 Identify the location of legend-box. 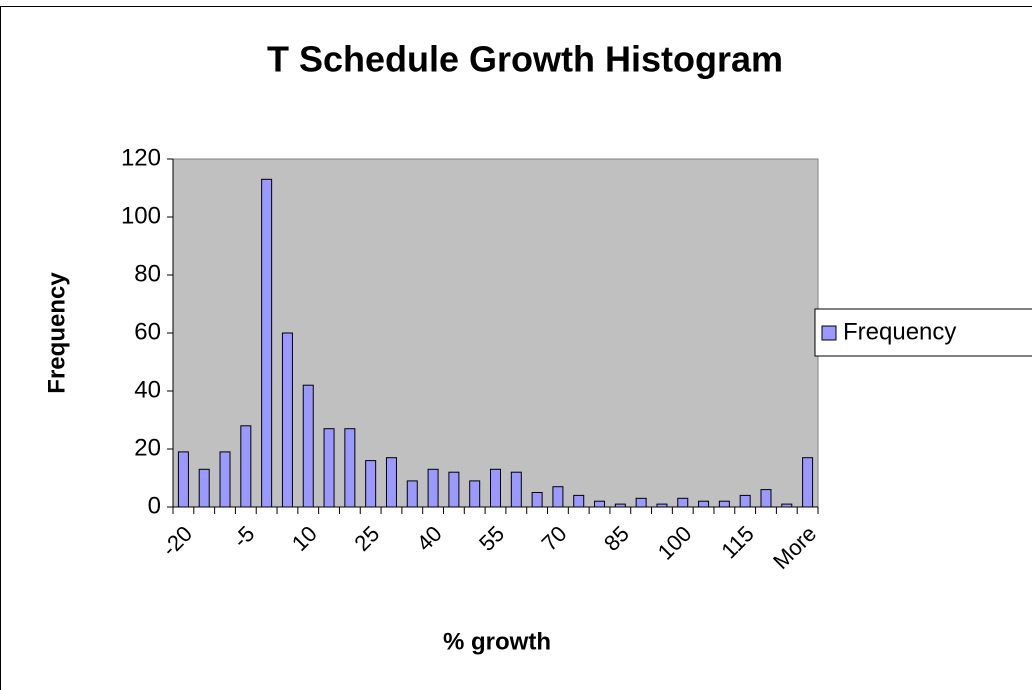
(923, 332).